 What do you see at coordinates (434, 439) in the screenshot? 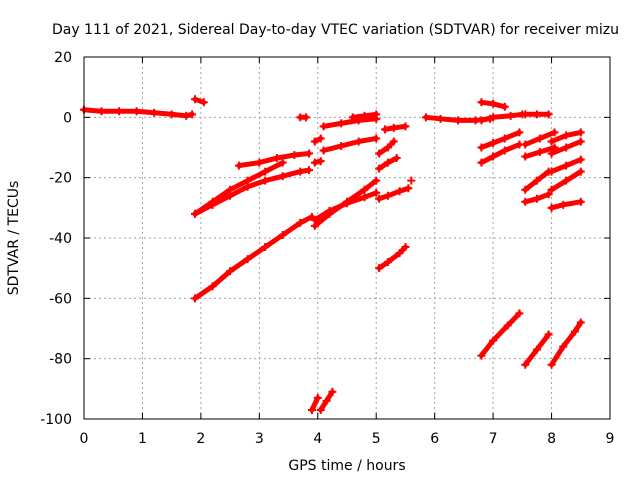
I see `x-tick-label: 6` at bounding box center [434, 439].